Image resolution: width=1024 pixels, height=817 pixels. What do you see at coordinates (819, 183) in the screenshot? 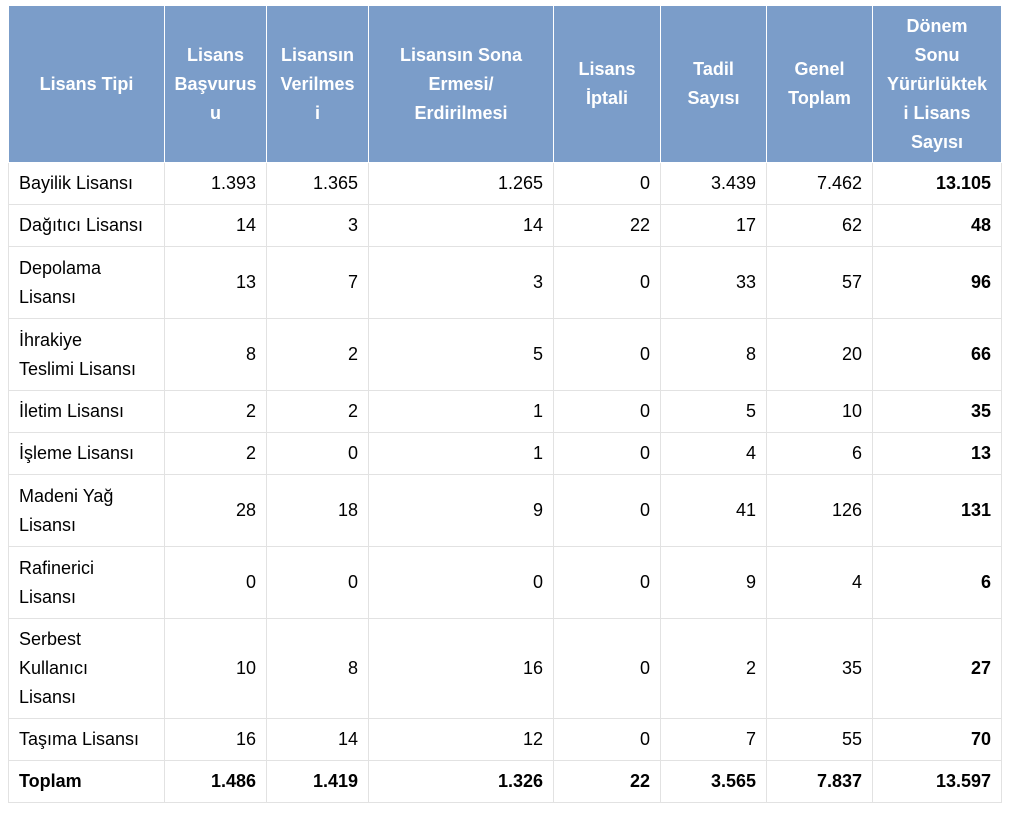
I see `value-cell: 7.462` at bounding box center [819, 183].